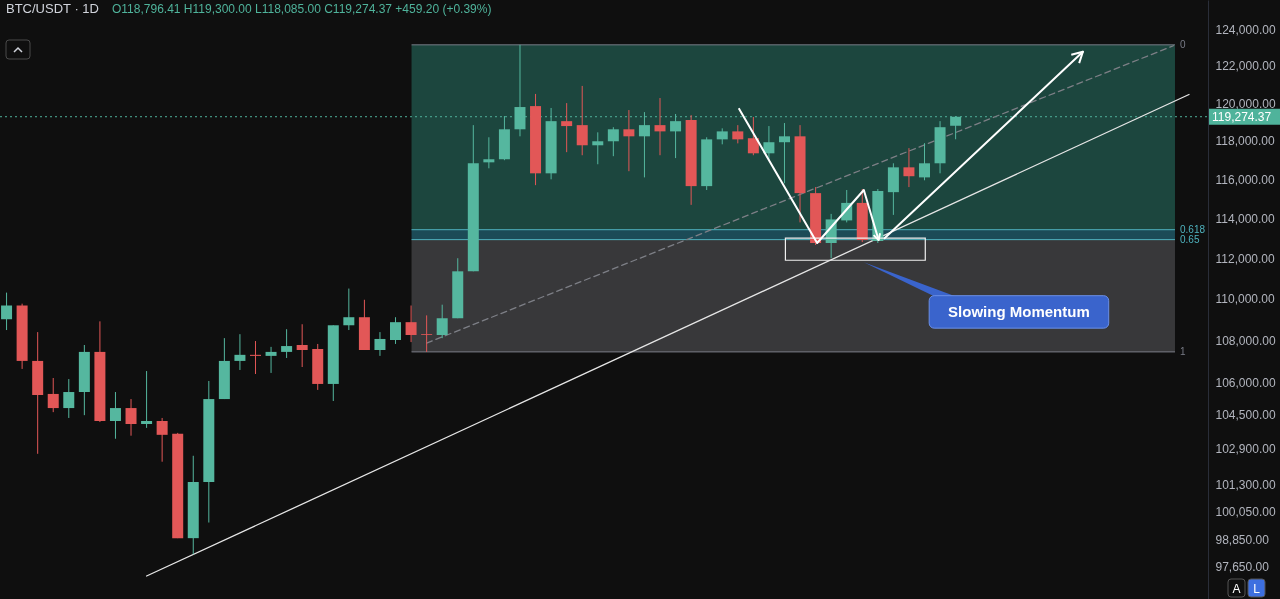 The height and width of the screenshot is (599, 1280). What do you see at coordinates (1245, 66) in the screenshot?
I see `y-tick-label: 122,000.00` at bounding box center [1245, 66].